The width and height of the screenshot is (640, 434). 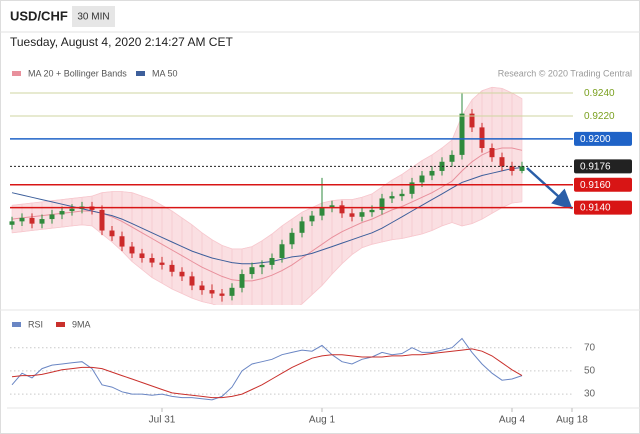 What do you see at coordinates (595, 166) in the screenshot?
I see `level-label: 0.9176` at bounding box center [595, 166].